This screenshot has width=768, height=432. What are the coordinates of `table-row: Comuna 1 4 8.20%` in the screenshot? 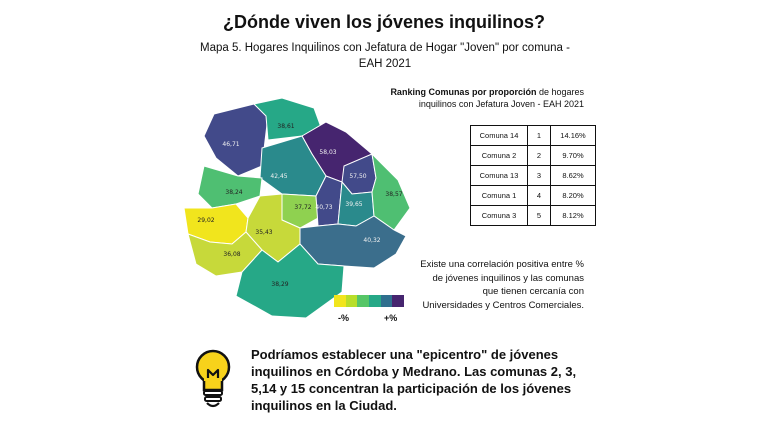 It's located at (533, 195).